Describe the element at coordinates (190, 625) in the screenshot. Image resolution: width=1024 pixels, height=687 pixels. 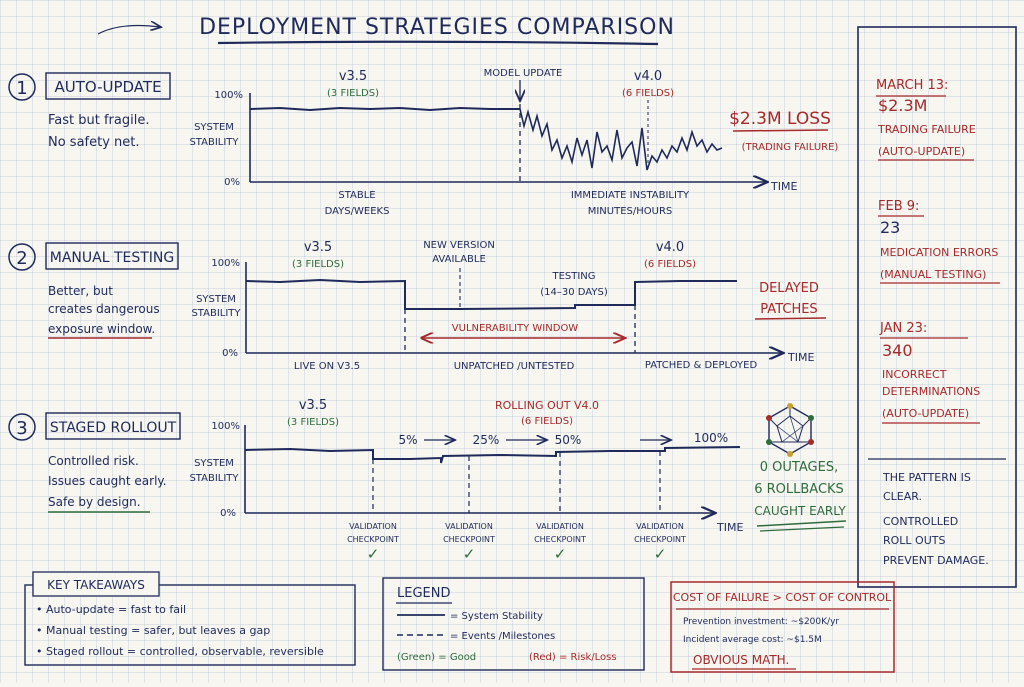
I see `takeaways-frame` at that location.